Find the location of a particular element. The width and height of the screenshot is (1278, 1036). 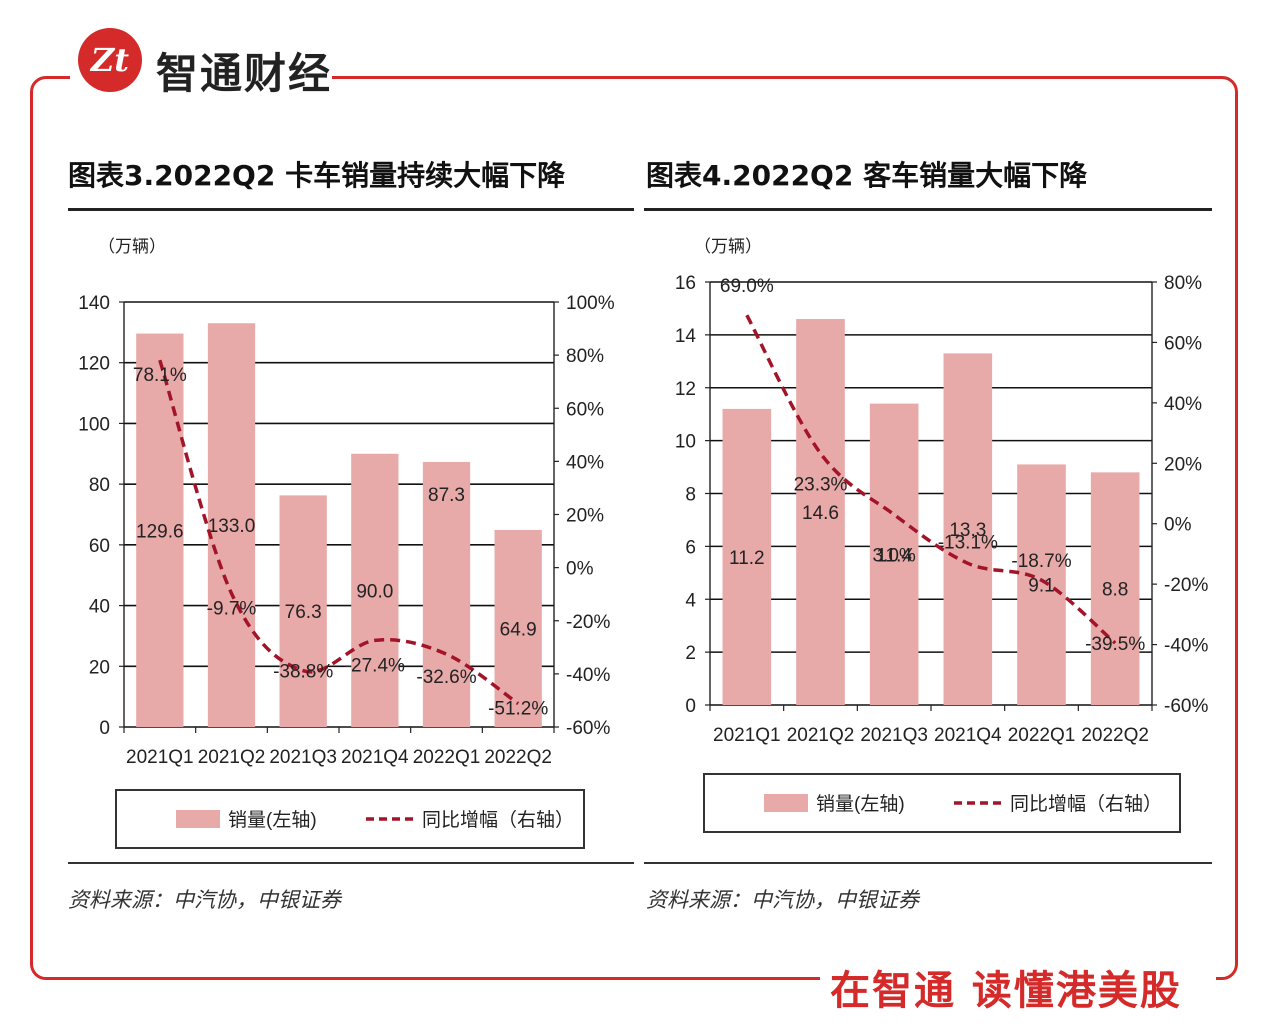

chart1-source: 资料来源：中汽协，中银证券 is located at coordinates (204, 900).